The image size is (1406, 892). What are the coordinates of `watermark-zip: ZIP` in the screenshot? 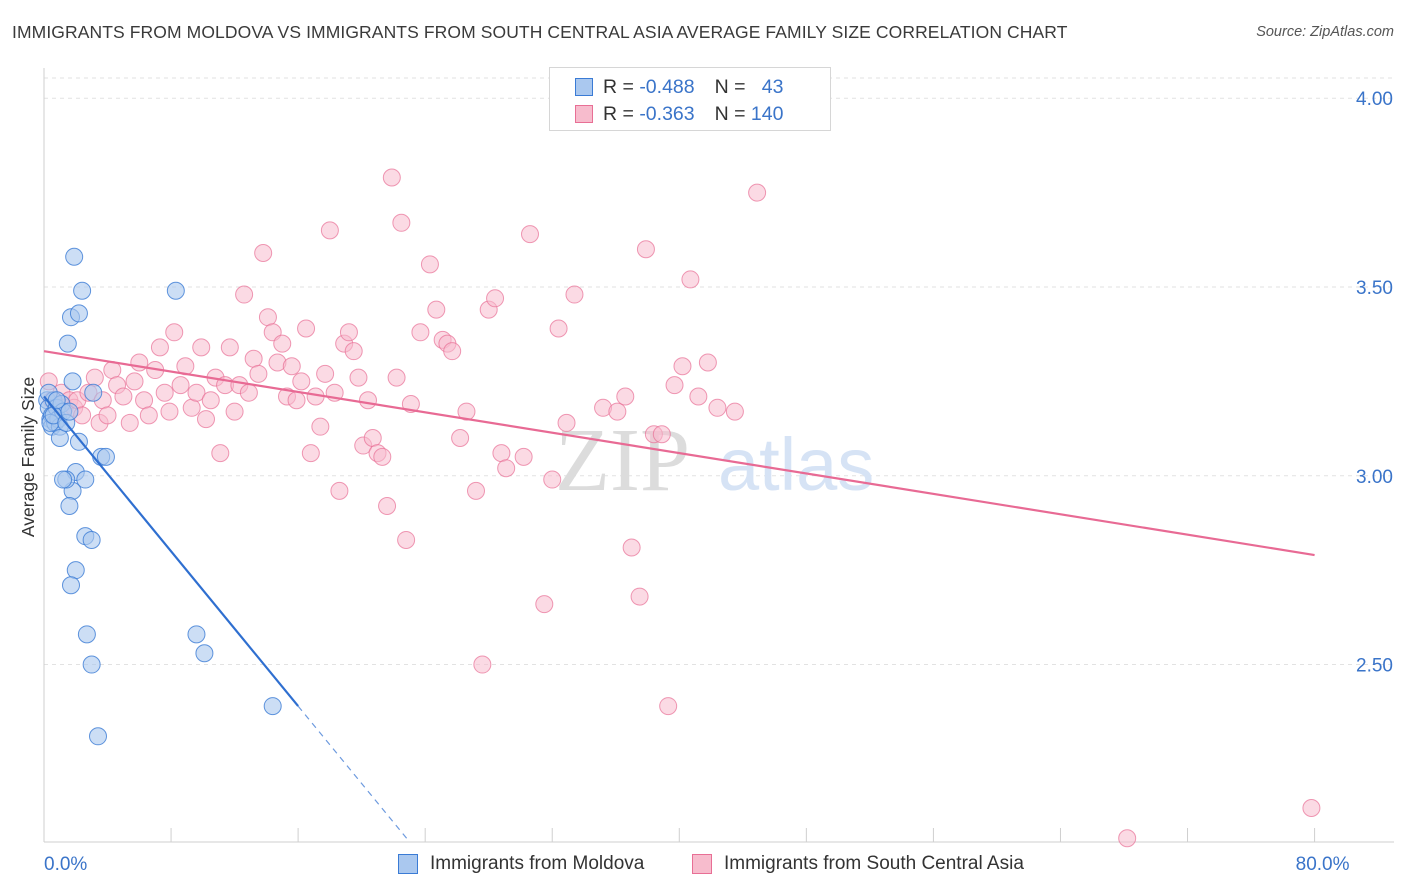 It's located at (622, 460).